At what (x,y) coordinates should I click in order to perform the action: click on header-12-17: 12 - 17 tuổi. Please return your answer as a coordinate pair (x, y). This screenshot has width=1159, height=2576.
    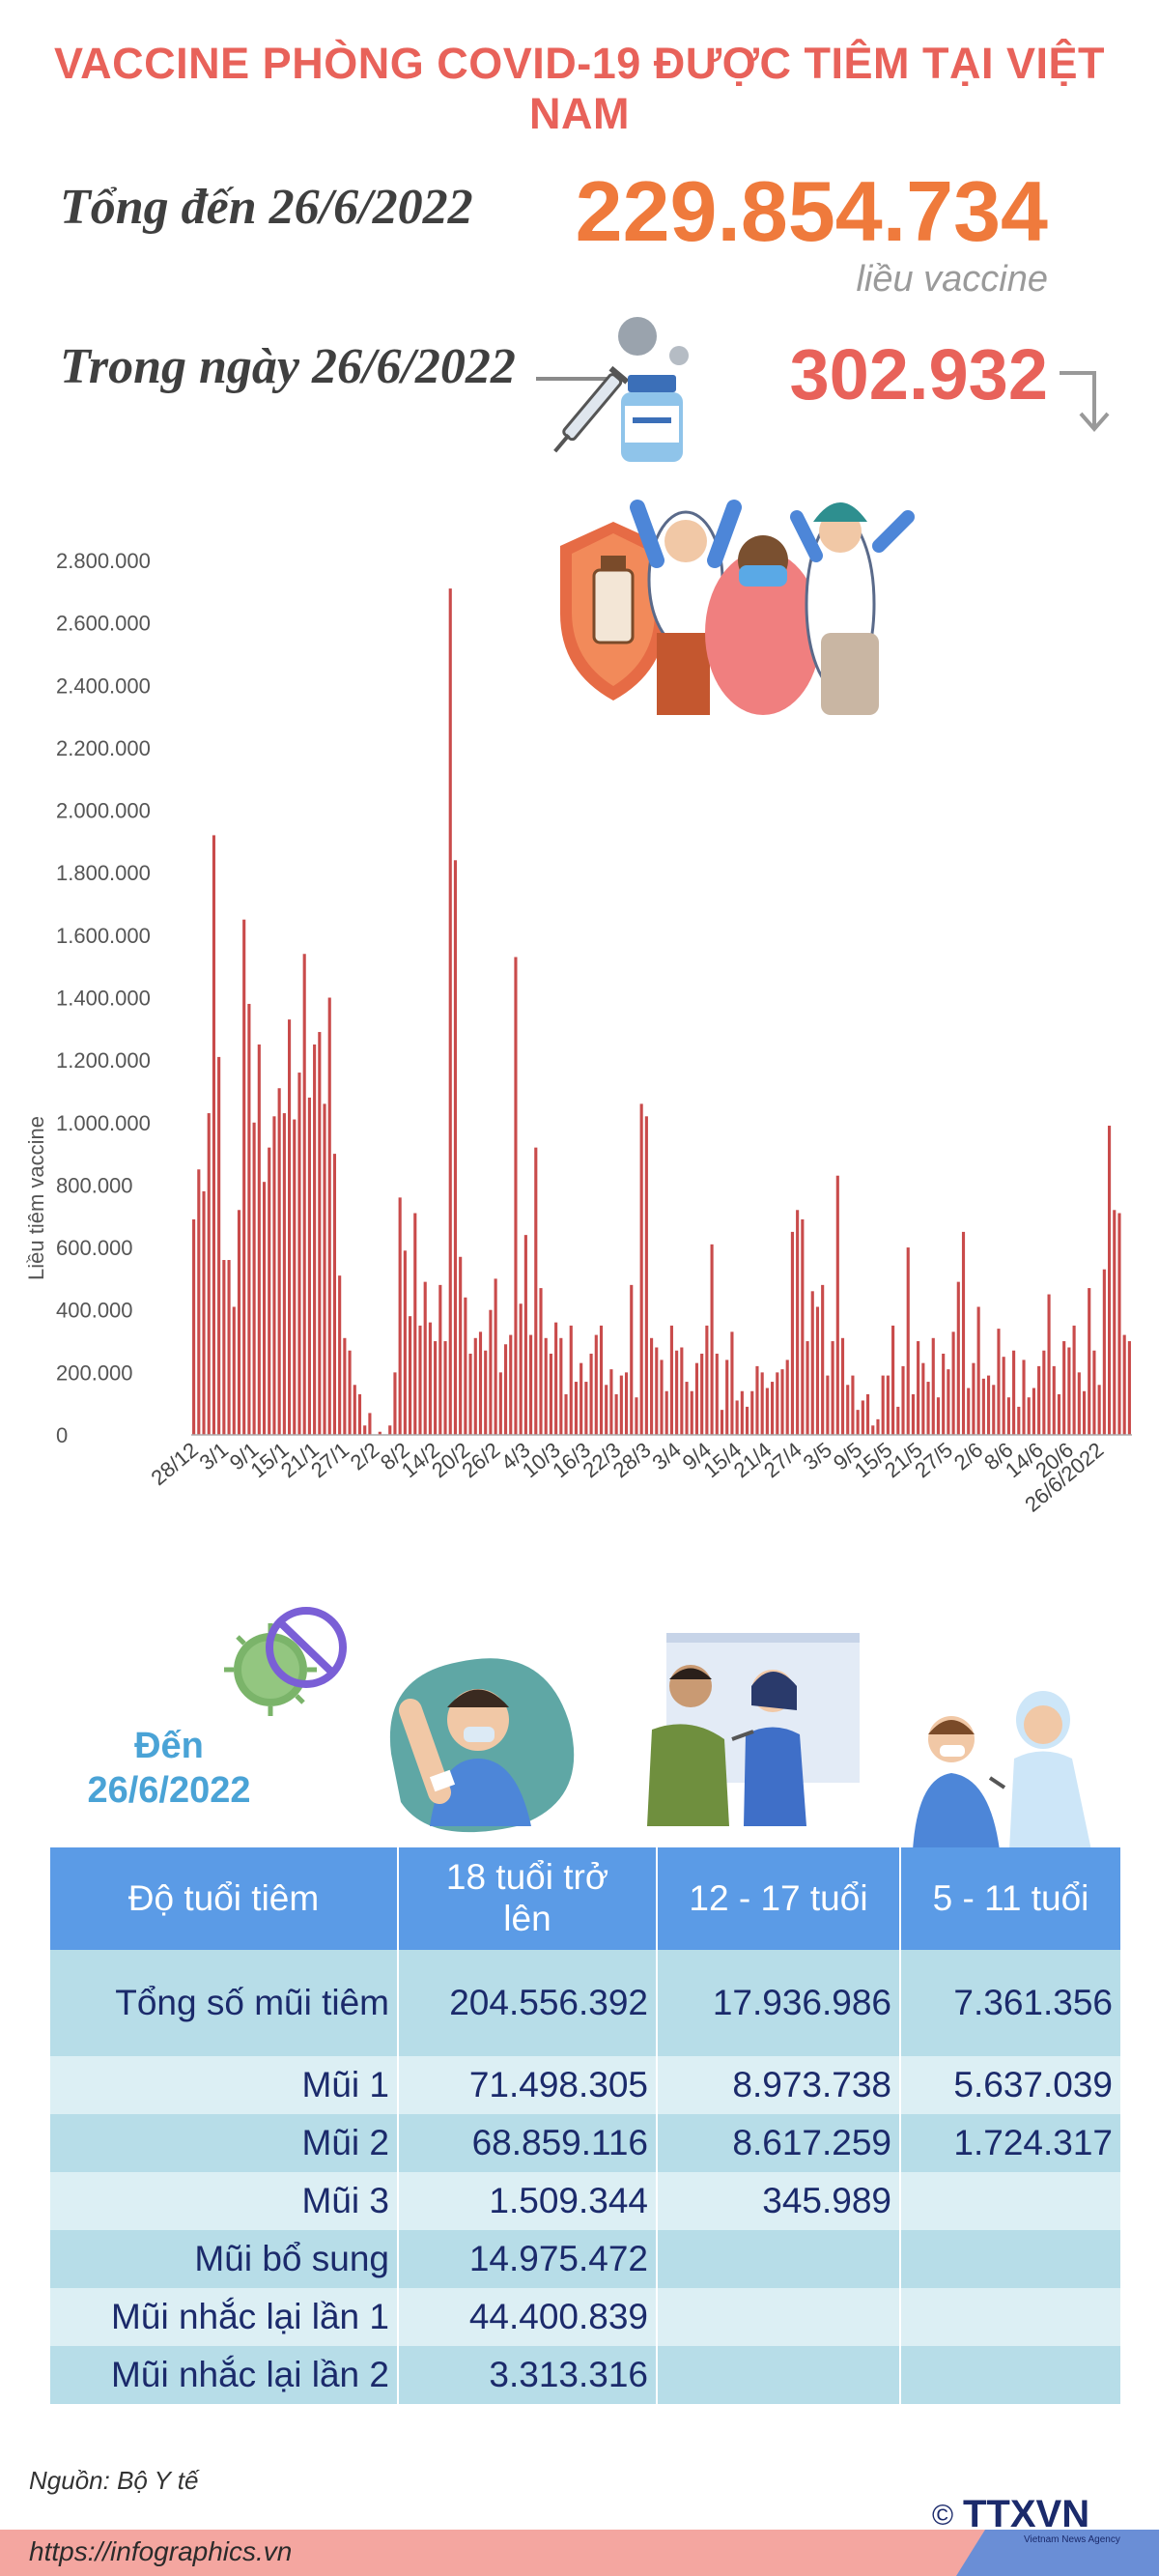
    Looking at the image, I should click on (779, 1899).